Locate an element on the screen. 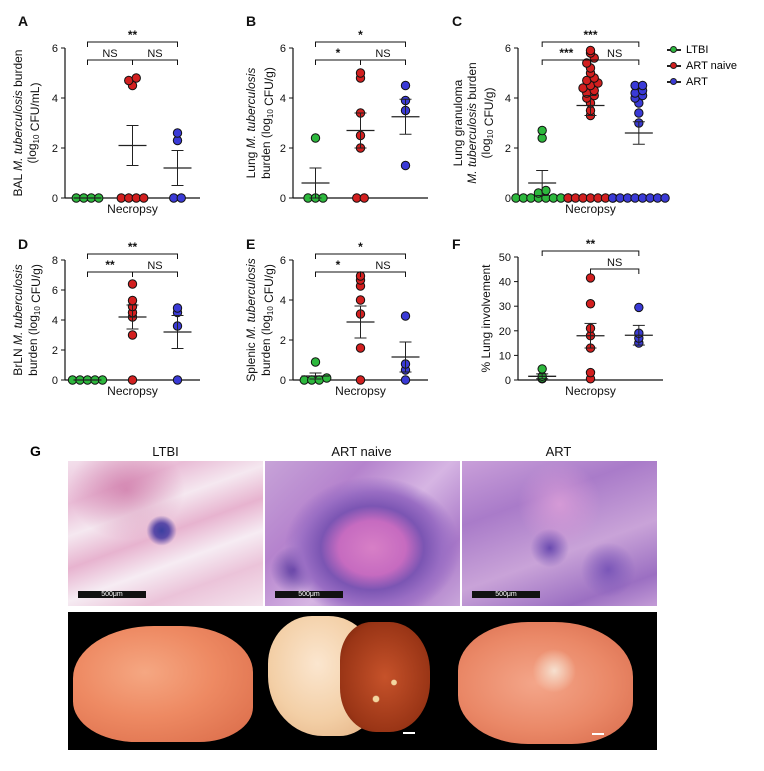 The width and height of the screenshot is (764, 771). histology-image-ltbi: 500μm is located at coordinates (165, 533).